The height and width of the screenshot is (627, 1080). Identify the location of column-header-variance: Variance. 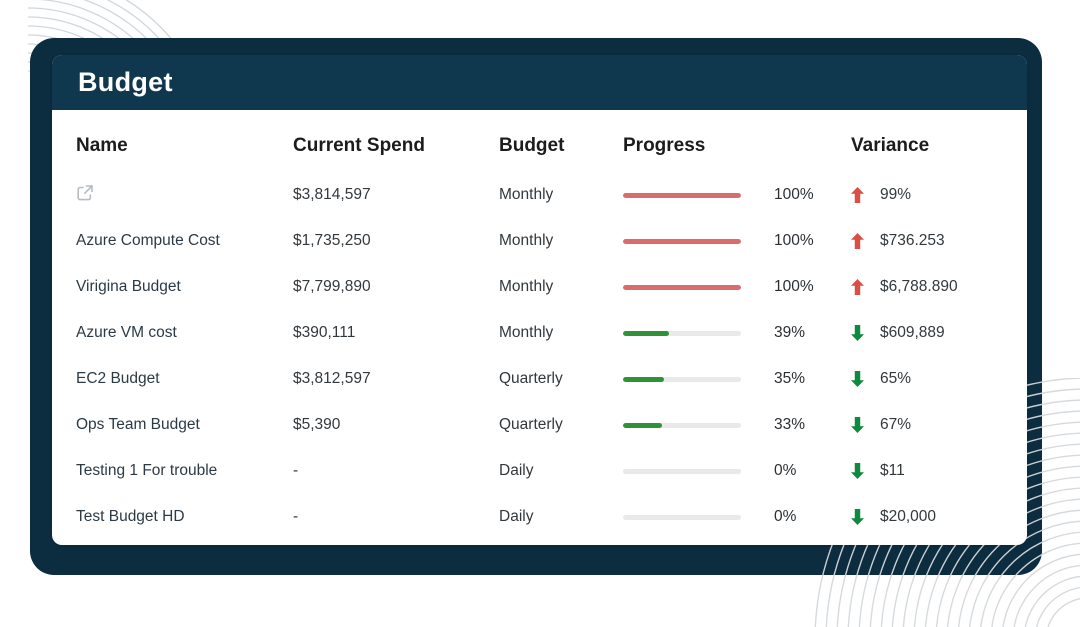
(890, 145).